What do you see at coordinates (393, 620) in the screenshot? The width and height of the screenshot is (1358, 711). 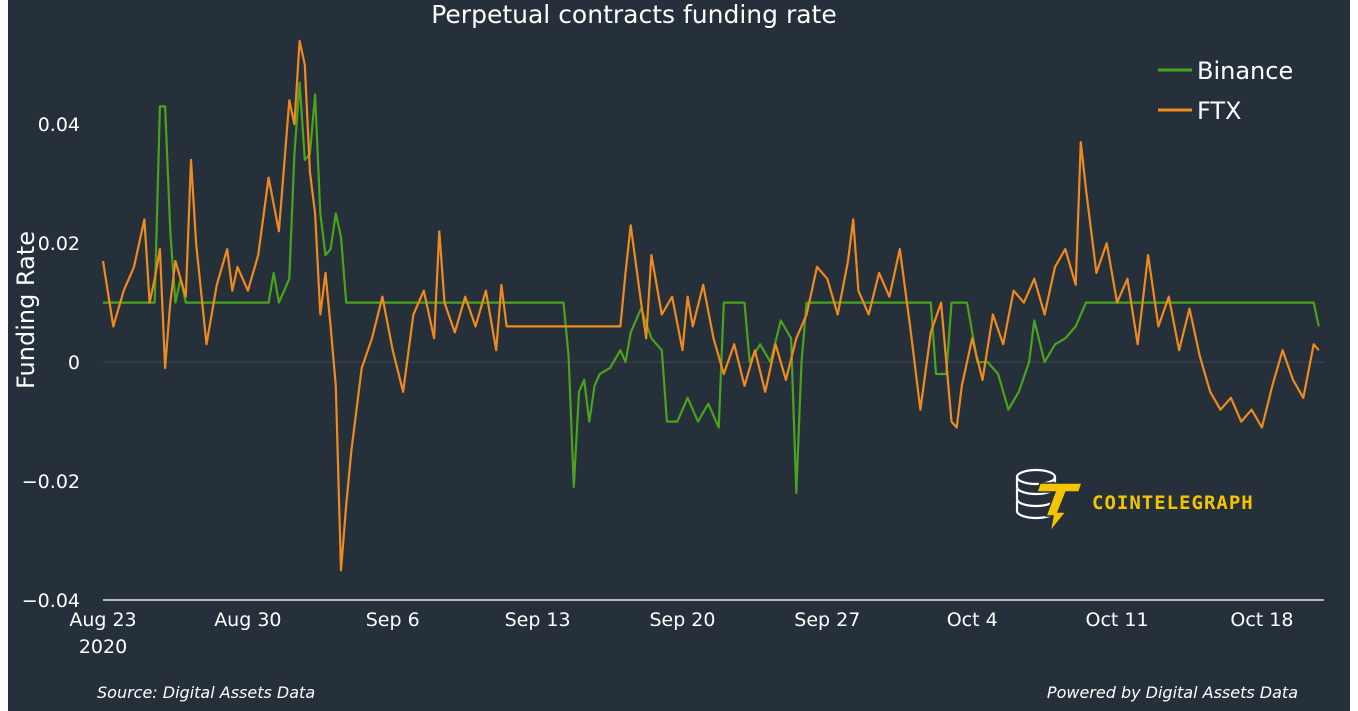 I see `x-tick-label: Sep 6` at bounding box center [393, 620].